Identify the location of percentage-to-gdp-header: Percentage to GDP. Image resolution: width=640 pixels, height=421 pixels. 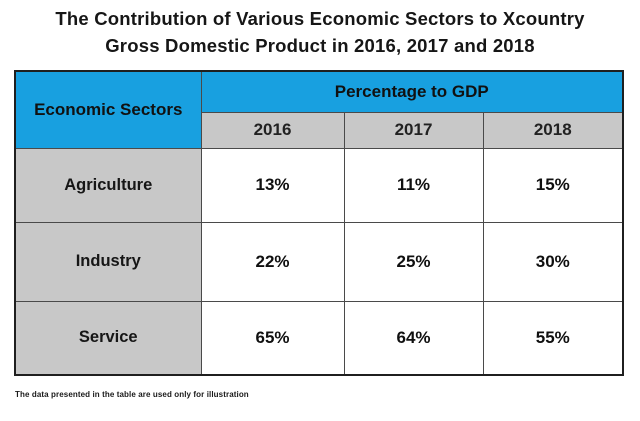
(412, 91).